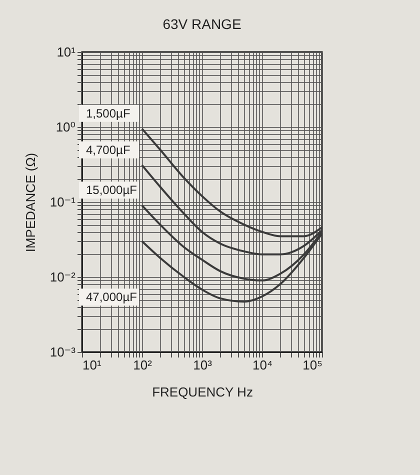 This screenshot has width=420, height=475. What do you see at coordinates (92, 365) in the screenshot?
I see `x-tick-label: 10¹` at bounding box center [92, 365].